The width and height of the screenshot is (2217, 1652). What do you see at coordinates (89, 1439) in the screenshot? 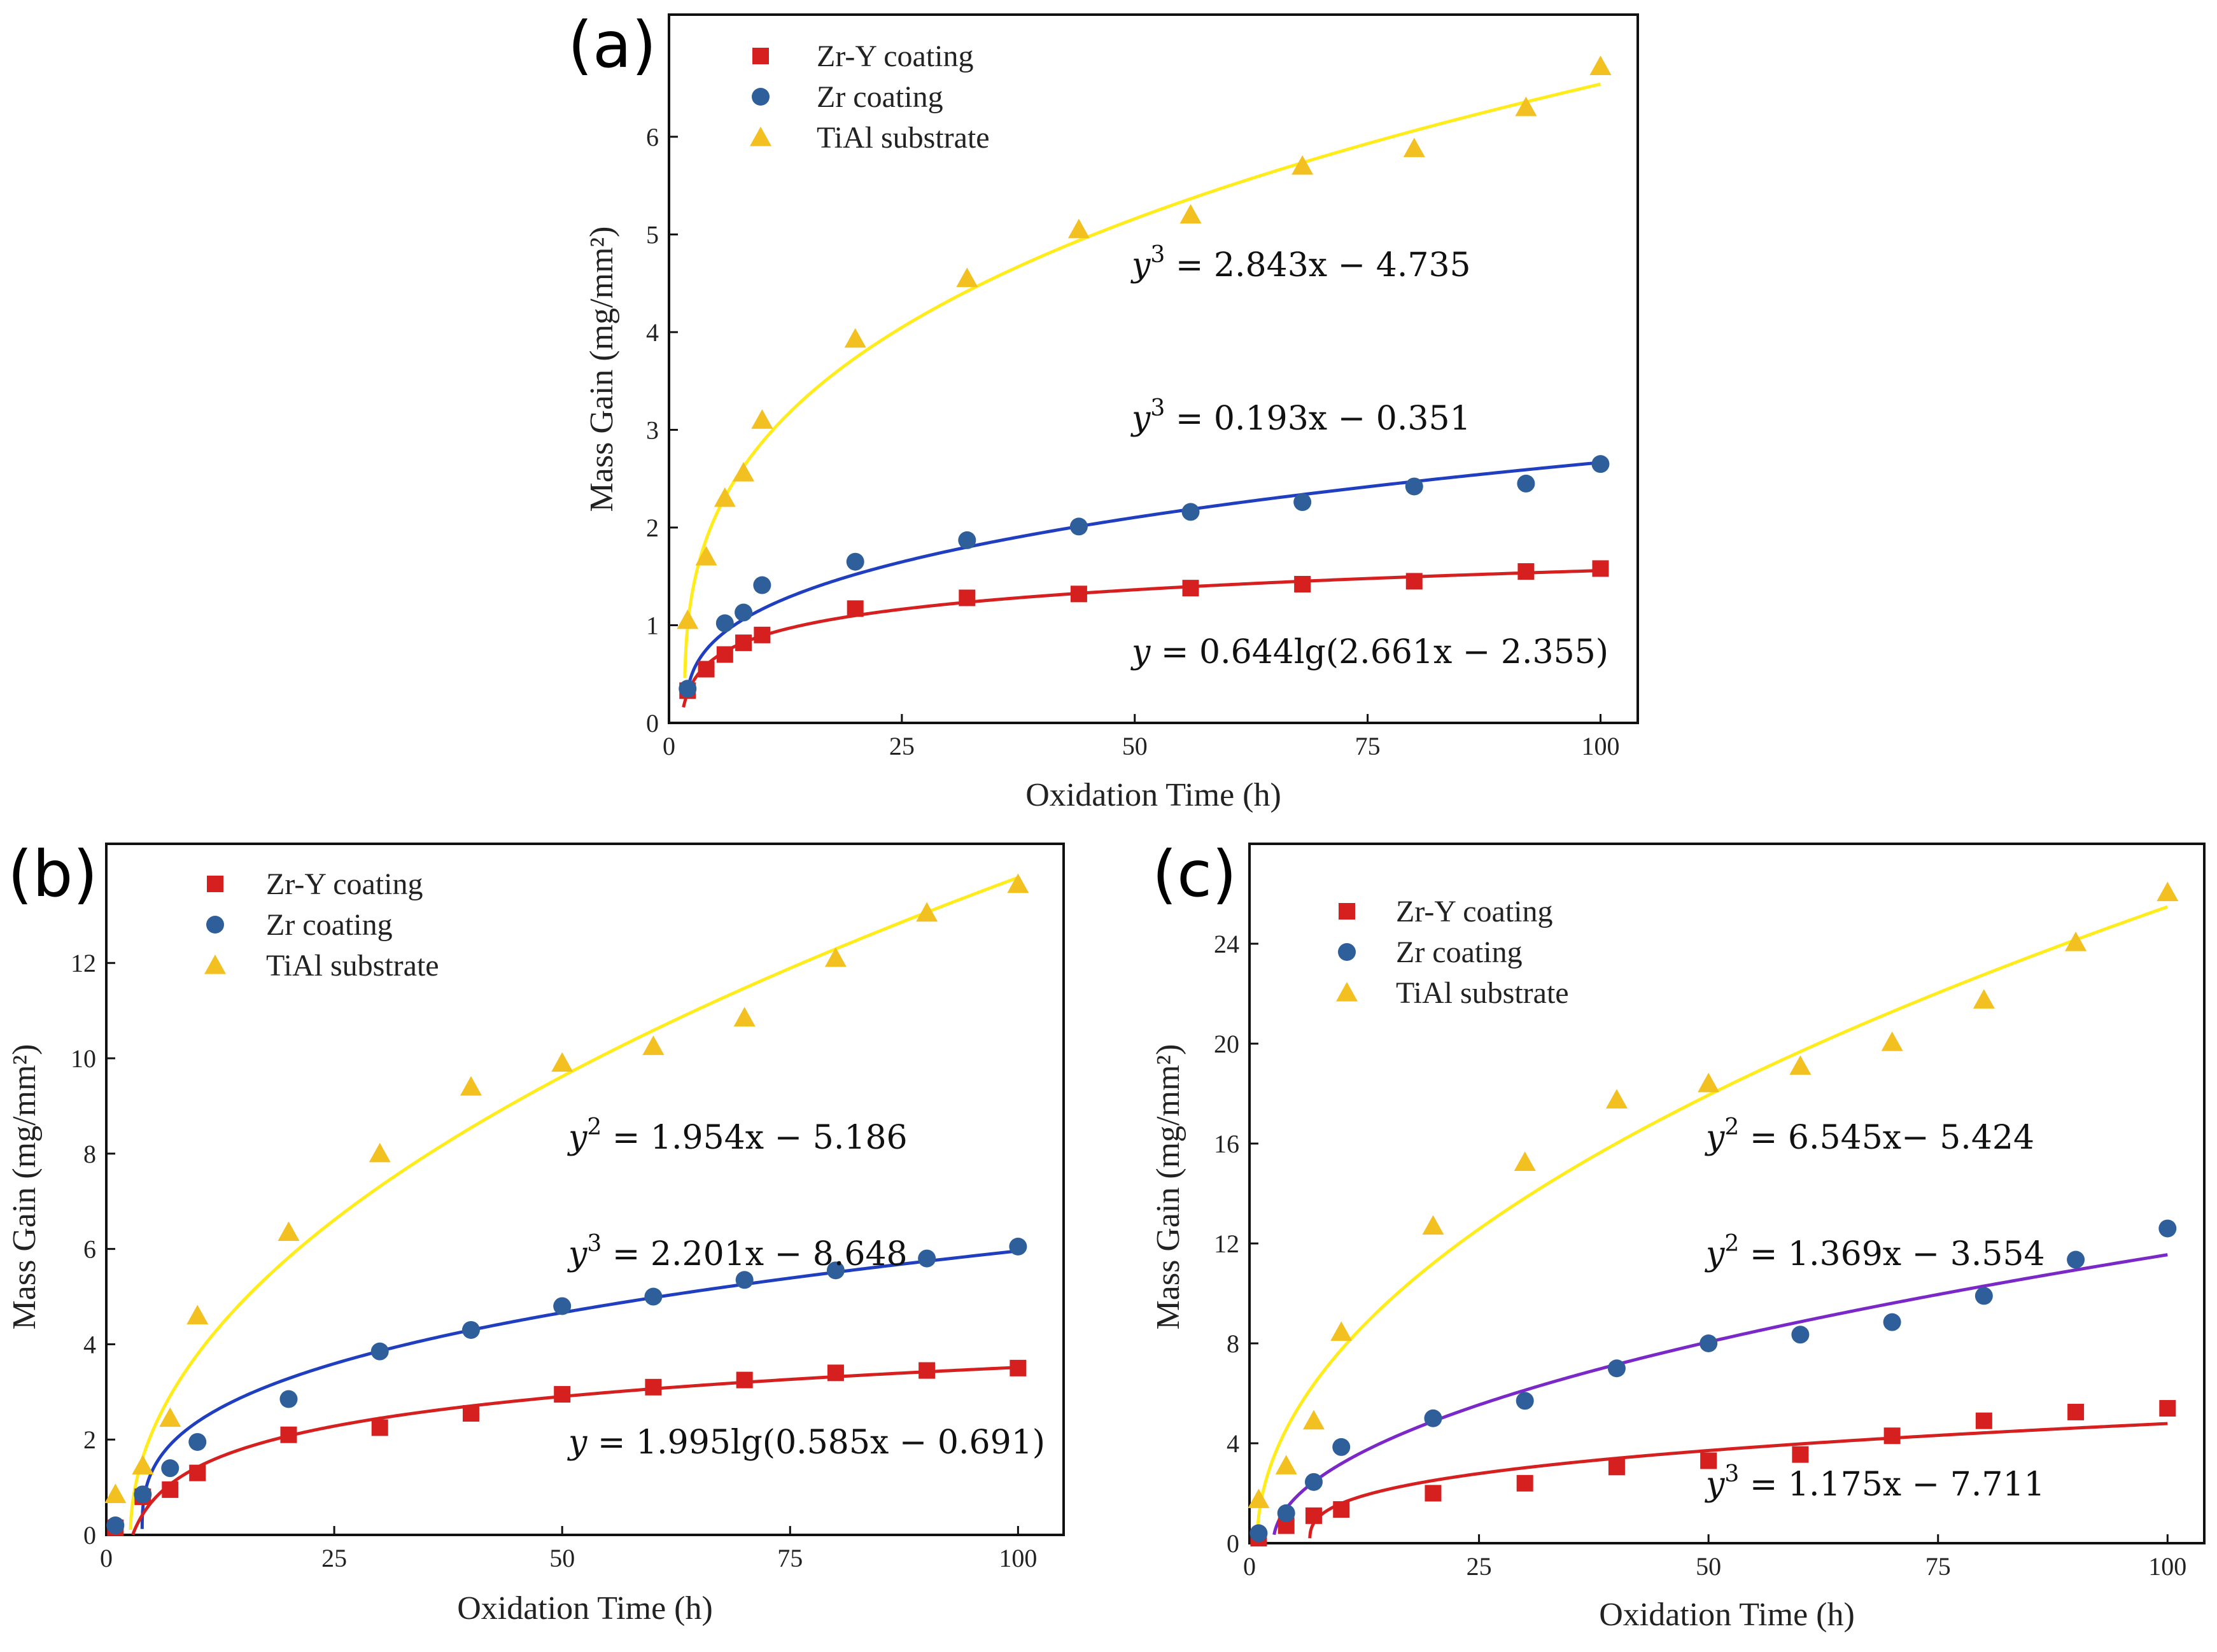
I see `y-tick-label: 2` at bounding box center [89, 1439].